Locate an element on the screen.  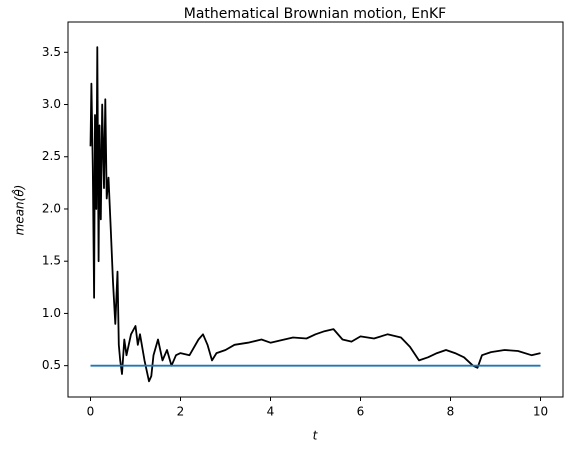
y-axis-label: mean(θ̂) is located at coordinates (18, 210).